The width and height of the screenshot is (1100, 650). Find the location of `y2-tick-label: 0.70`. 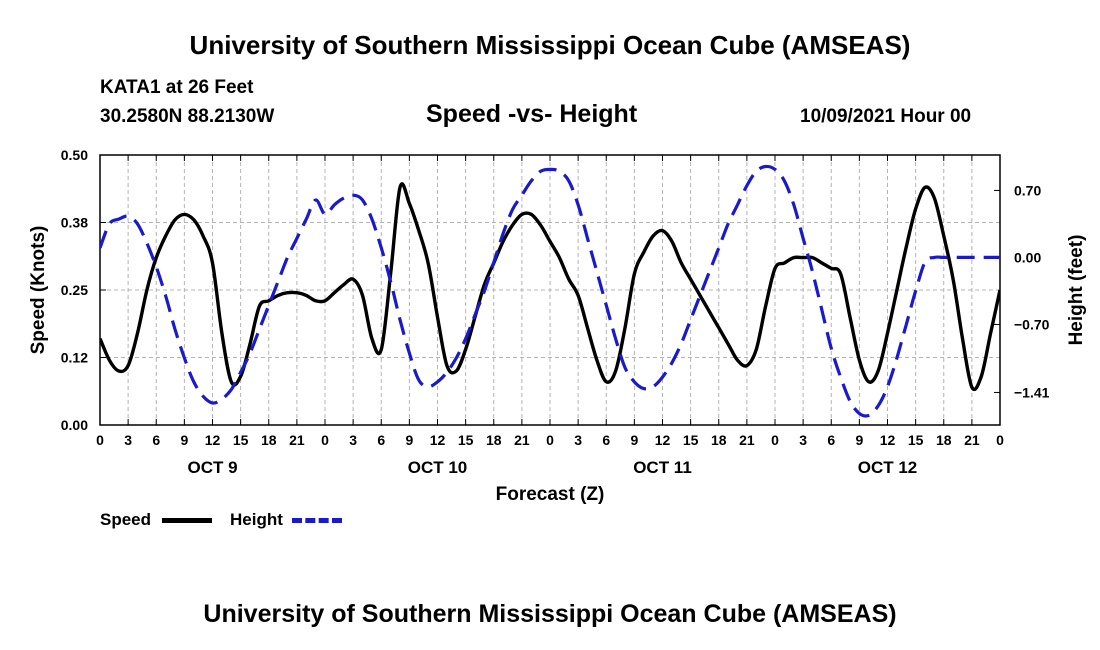

y2-tick-label: 0.70 is located at coordinates (1027, 190).